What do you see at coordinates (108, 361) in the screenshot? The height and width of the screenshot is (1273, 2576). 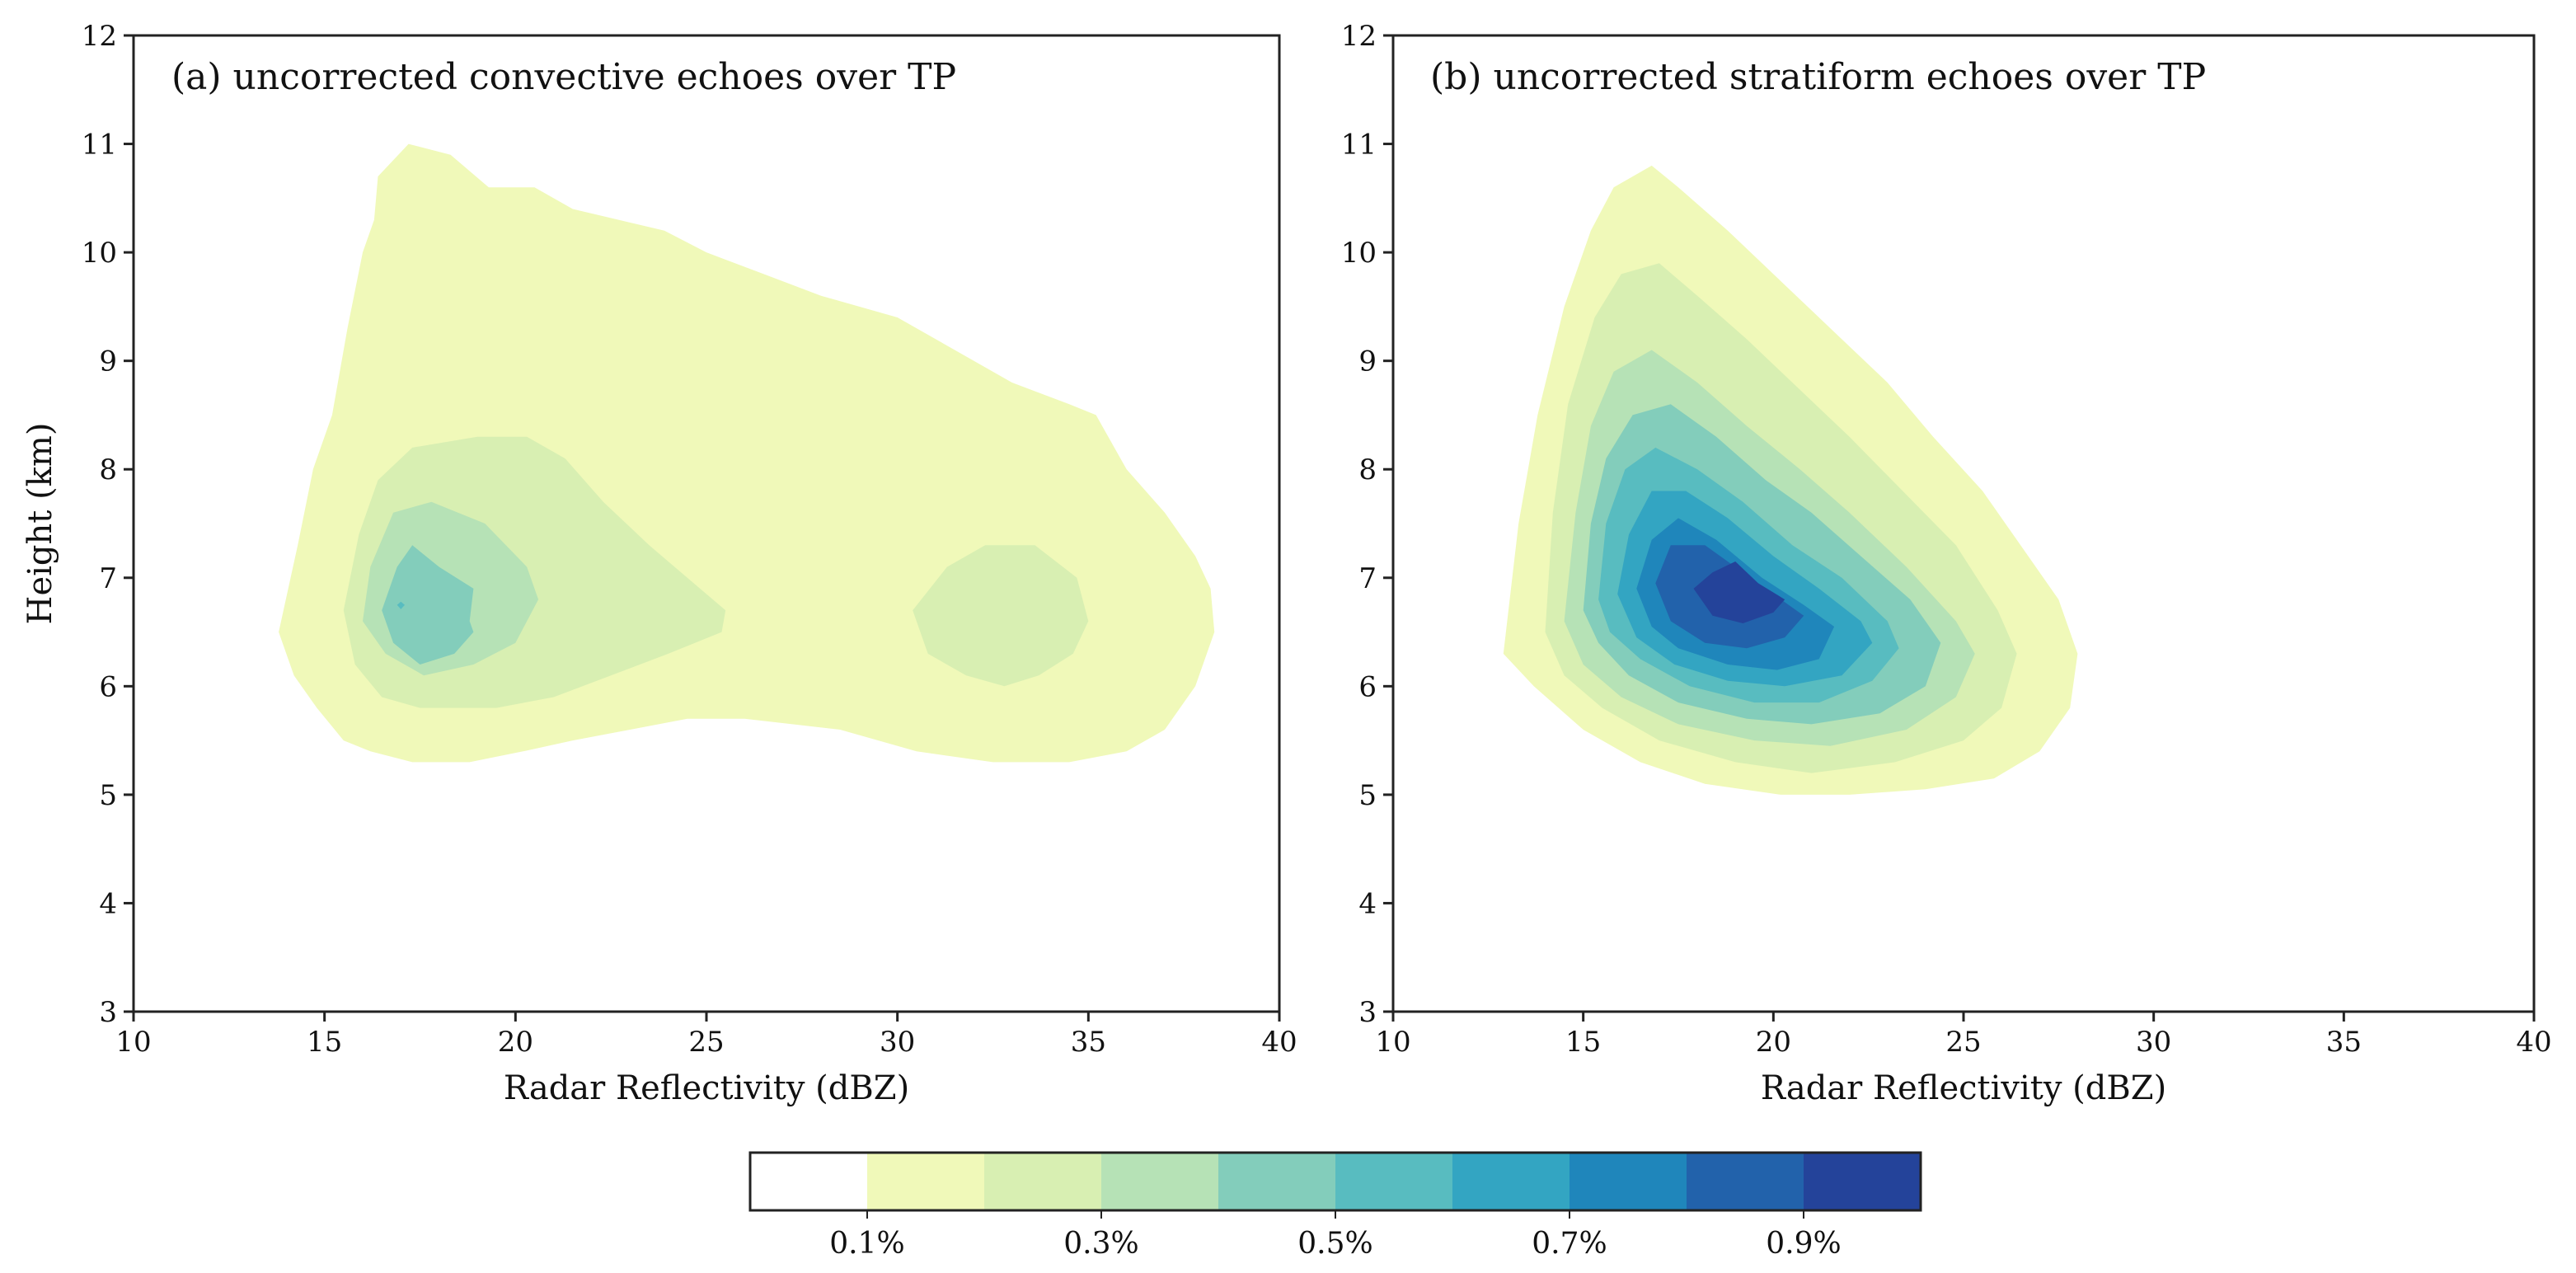 I see `panel-a-y-tick-label: 9` at bounding box center [108, 361].